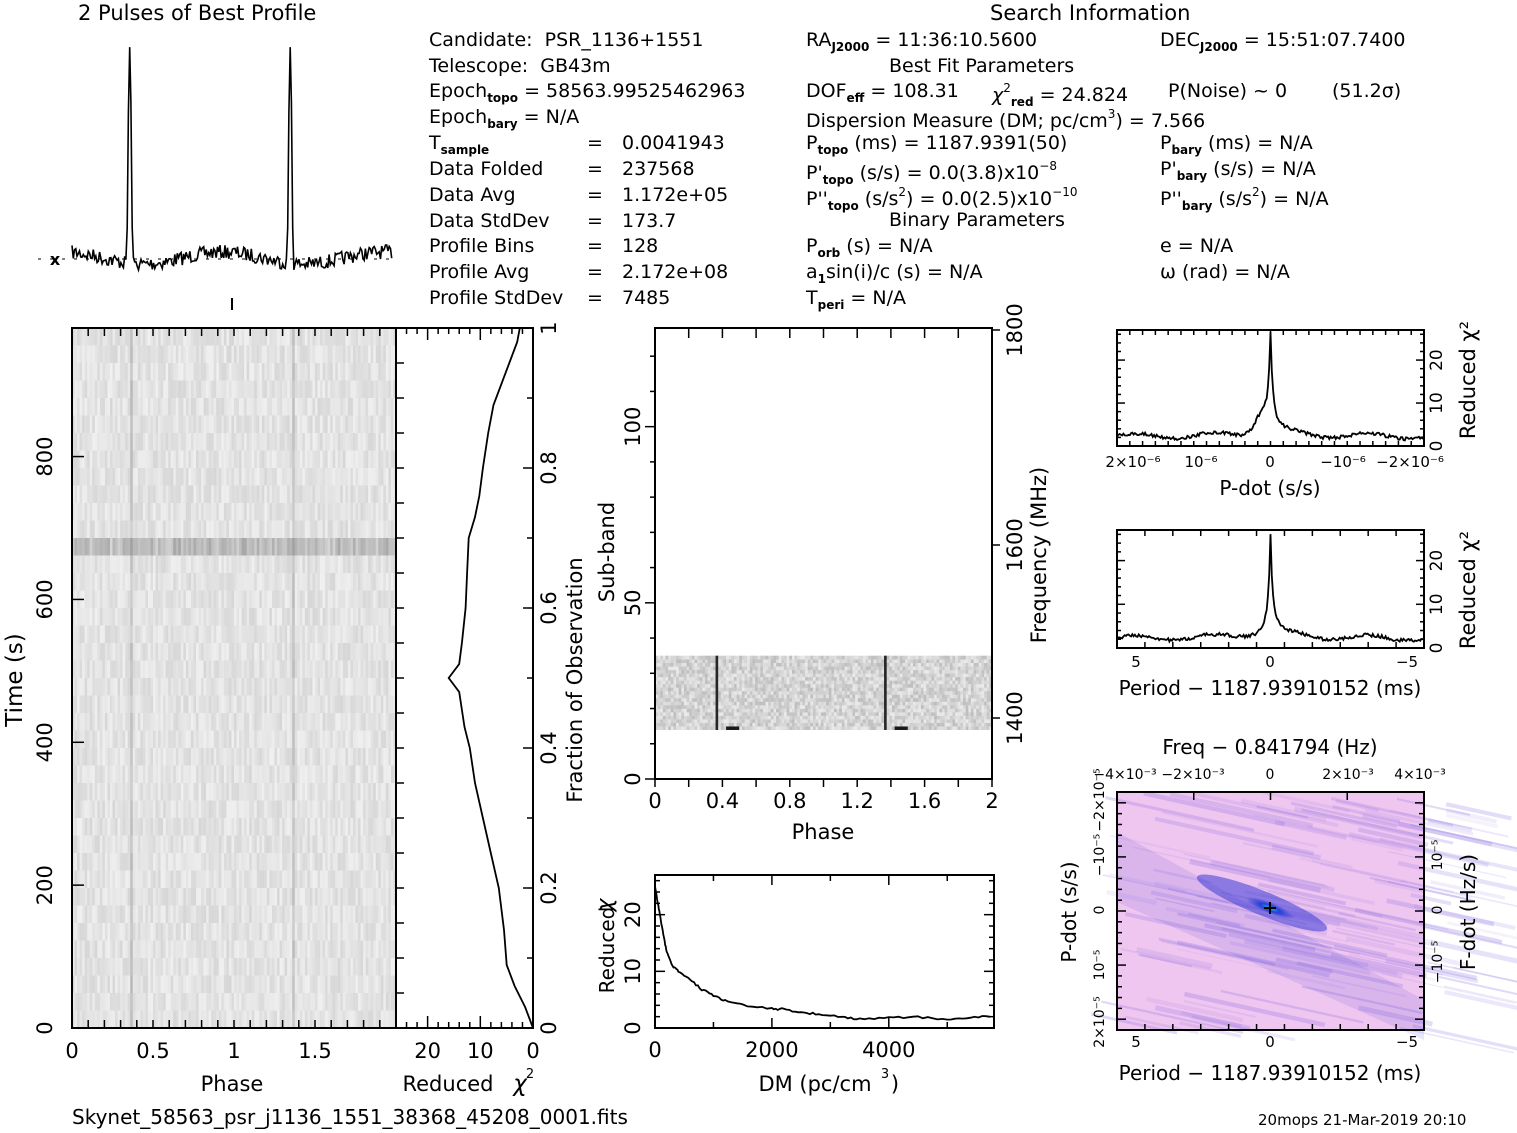  I want to click on sup: 3, so click(1111, 114).